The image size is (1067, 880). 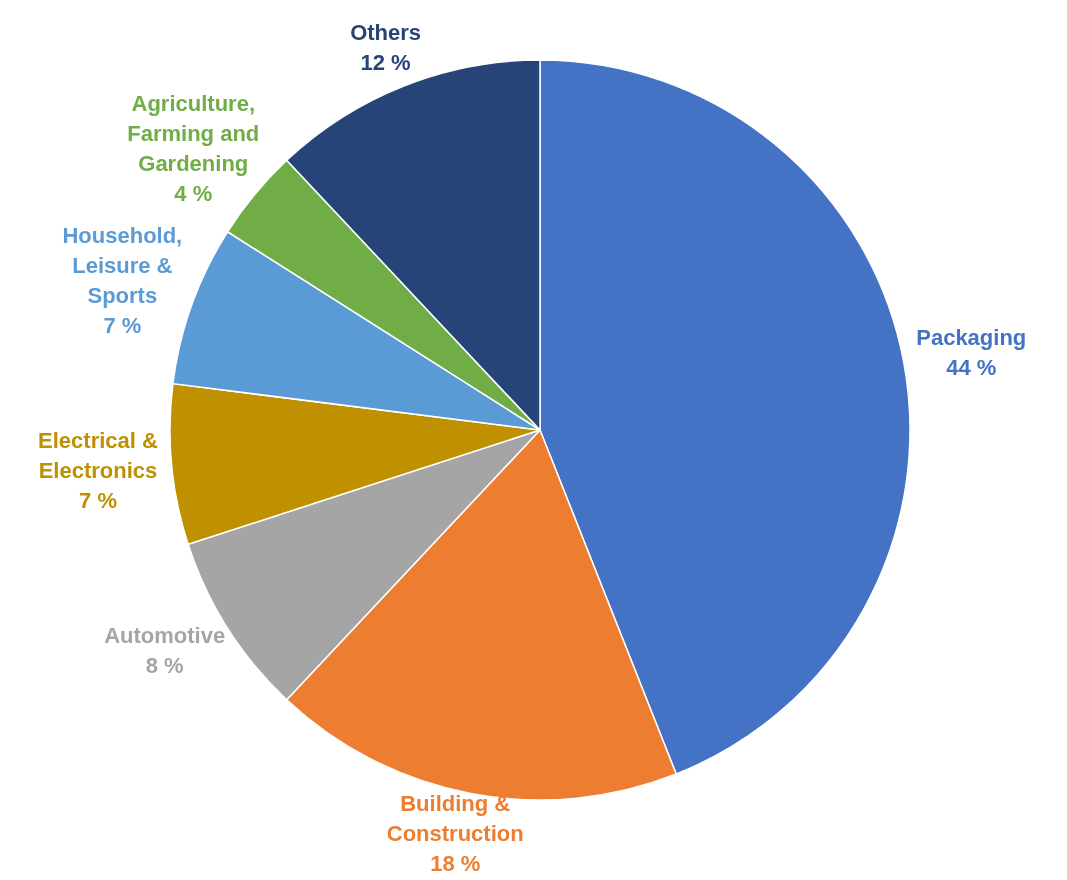 I want to click on slice-label: Others, so click(x=386, y=32).